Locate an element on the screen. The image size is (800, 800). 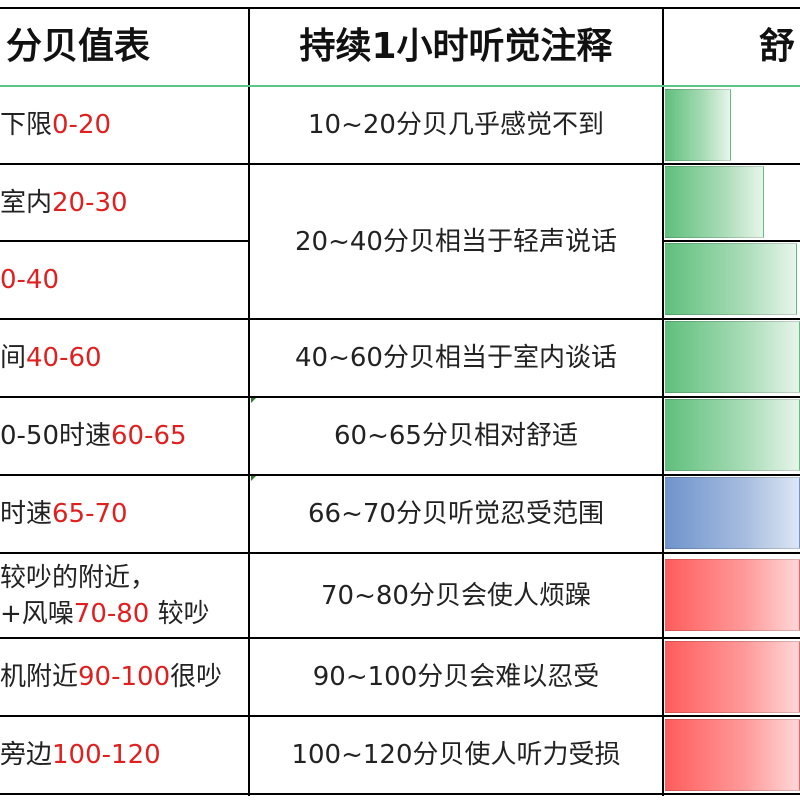
scenario-row-2: 室内 20-30 is located at coordinates (124, 202).